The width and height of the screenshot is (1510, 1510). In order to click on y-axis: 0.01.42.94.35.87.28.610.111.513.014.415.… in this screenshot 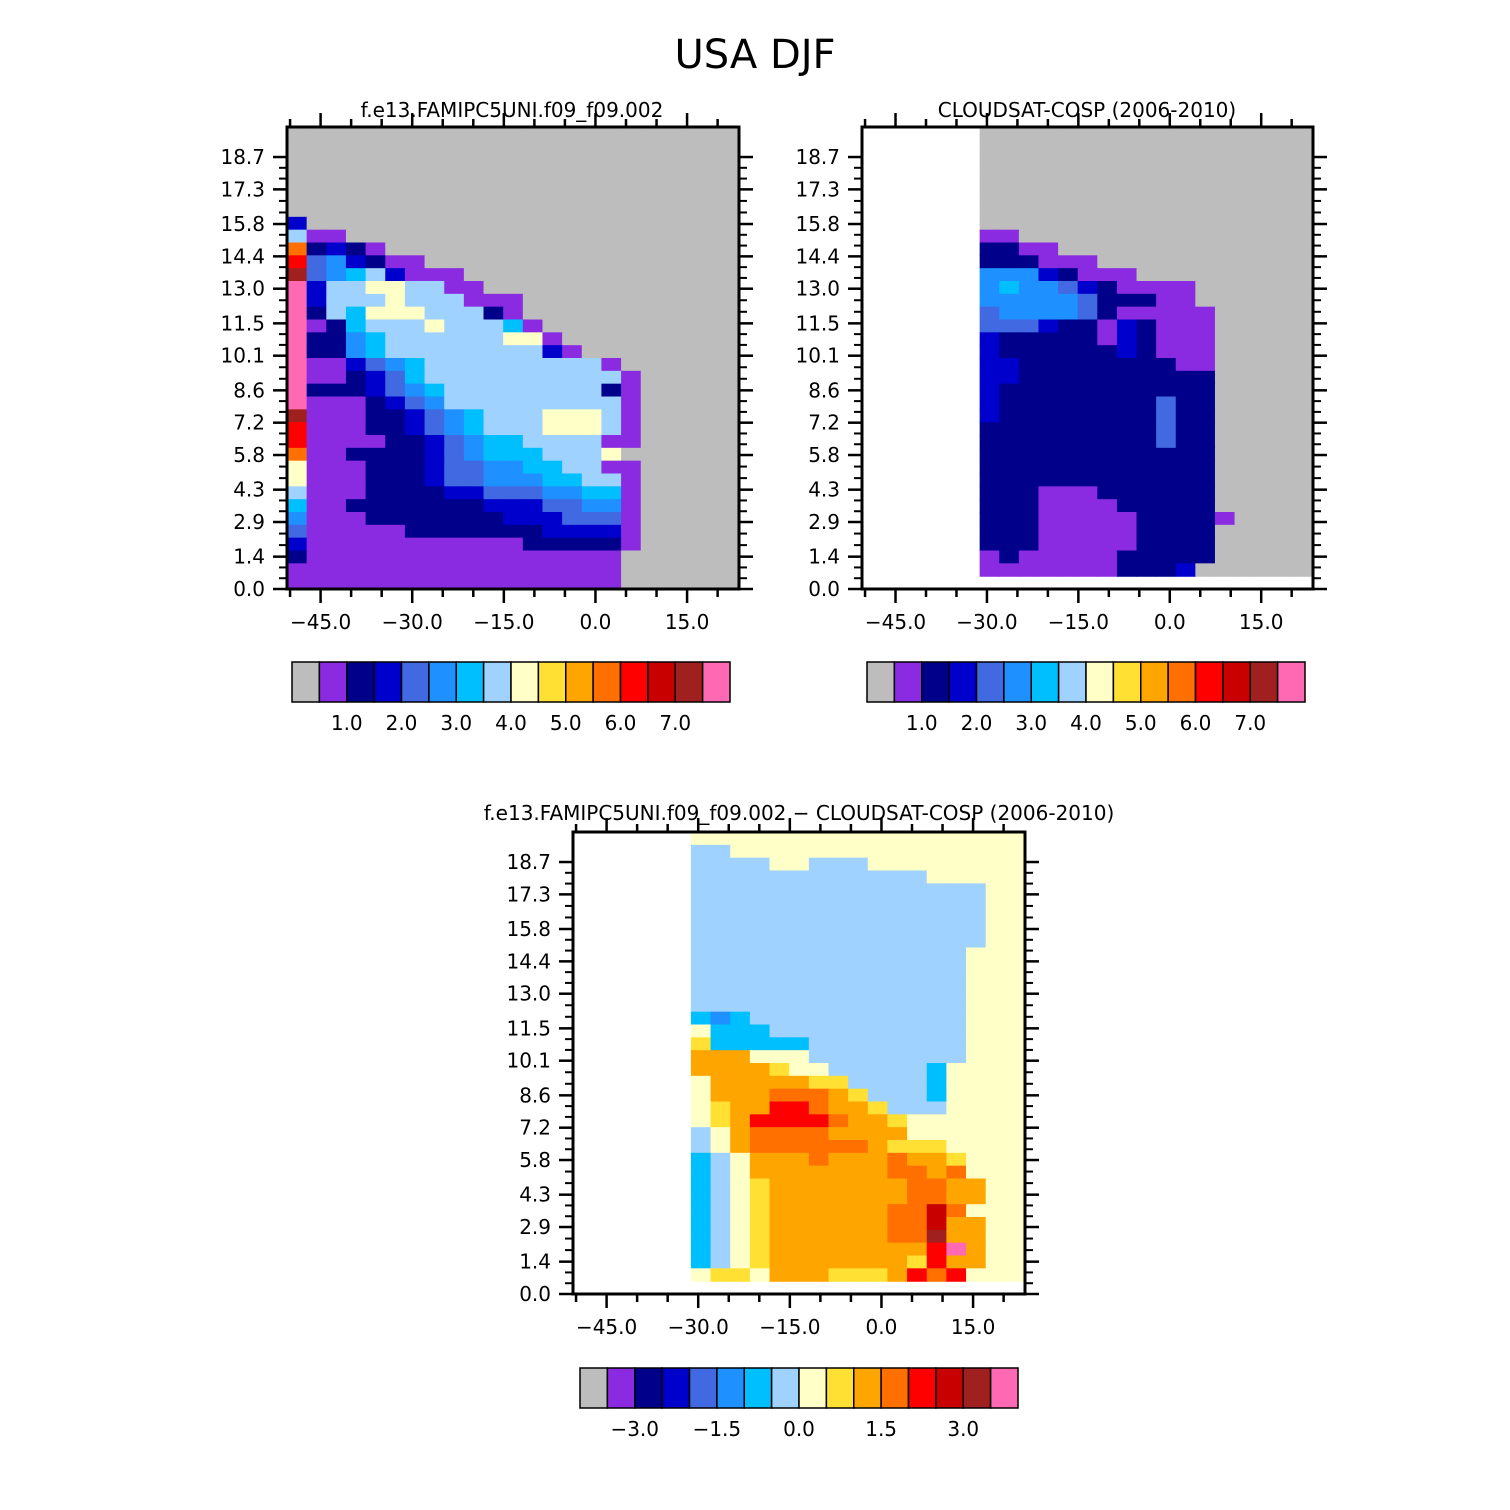, I will do `click(486, 373)`.